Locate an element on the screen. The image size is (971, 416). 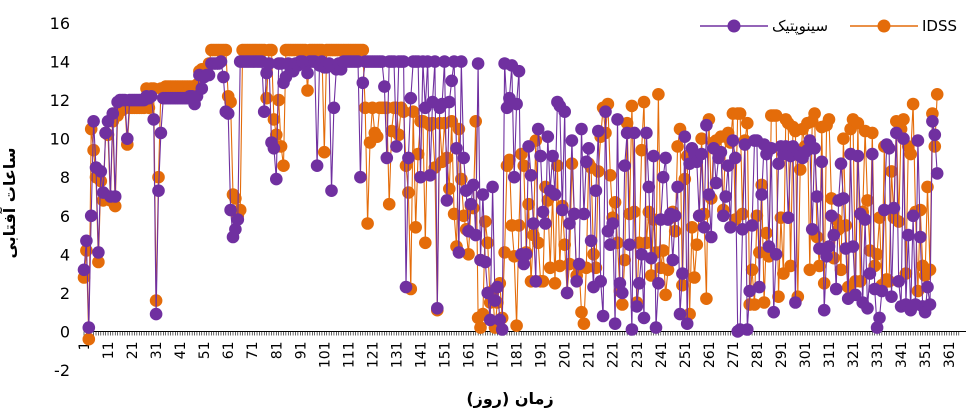
y-axis-title: ساعات آفتابی is located at coordinates (9, 202).